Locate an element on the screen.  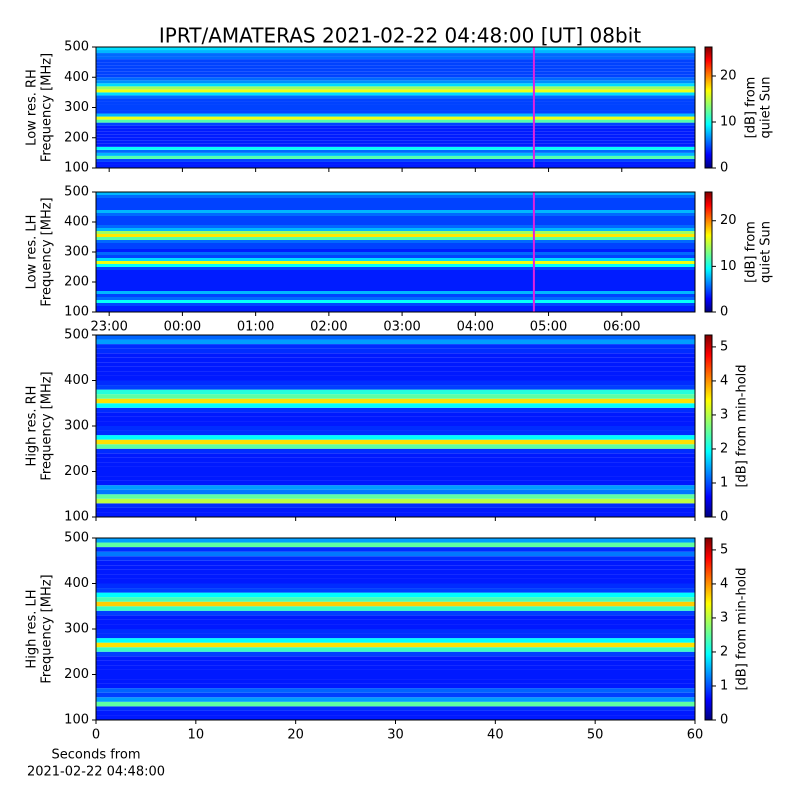
colorbar-tick-label: 3 is located at coordinates (724, 414).